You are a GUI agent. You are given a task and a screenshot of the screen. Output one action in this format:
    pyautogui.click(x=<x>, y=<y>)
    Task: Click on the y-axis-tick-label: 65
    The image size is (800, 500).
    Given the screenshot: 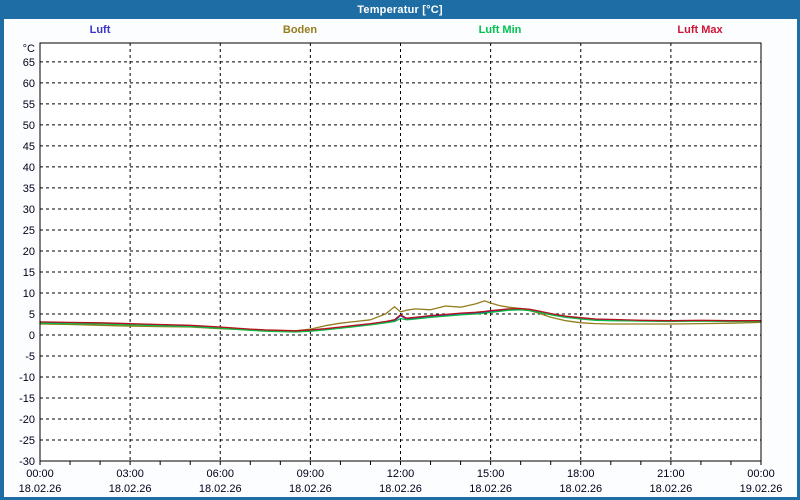 What is the action you would take?
    pyautogui.click(x=29, y=63)
    